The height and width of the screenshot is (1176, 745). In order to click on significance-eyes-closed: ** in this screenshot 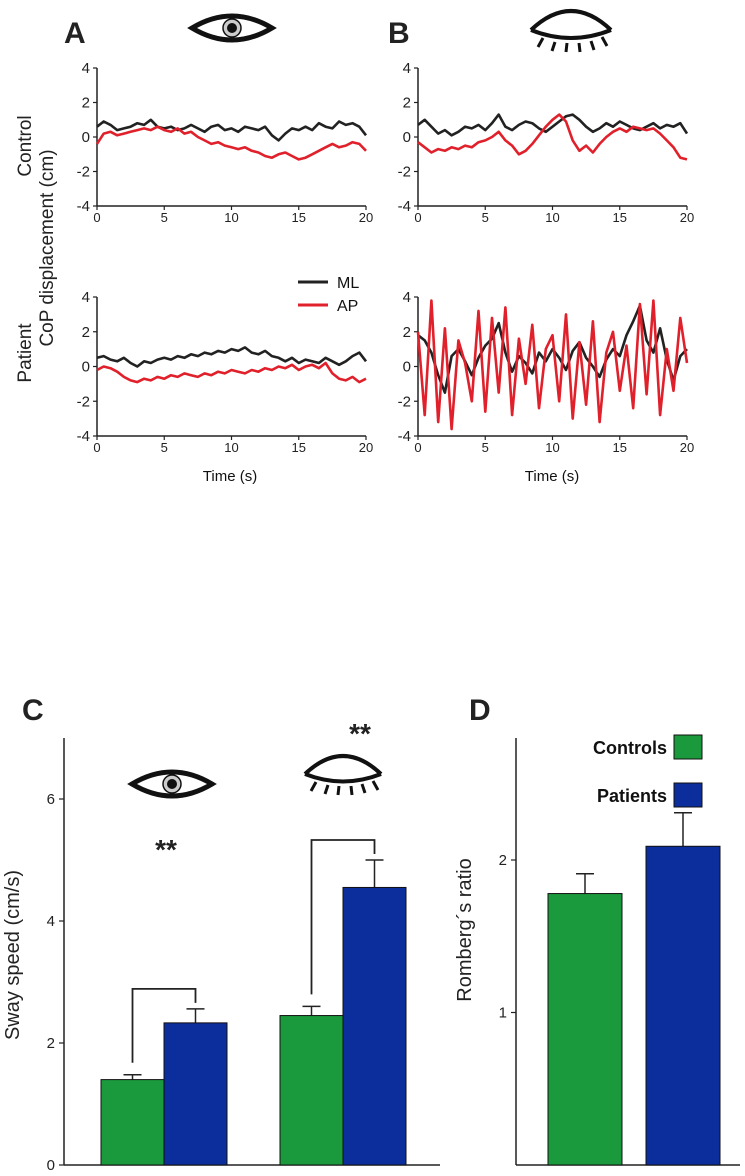, I will do `click(360, 733)`.